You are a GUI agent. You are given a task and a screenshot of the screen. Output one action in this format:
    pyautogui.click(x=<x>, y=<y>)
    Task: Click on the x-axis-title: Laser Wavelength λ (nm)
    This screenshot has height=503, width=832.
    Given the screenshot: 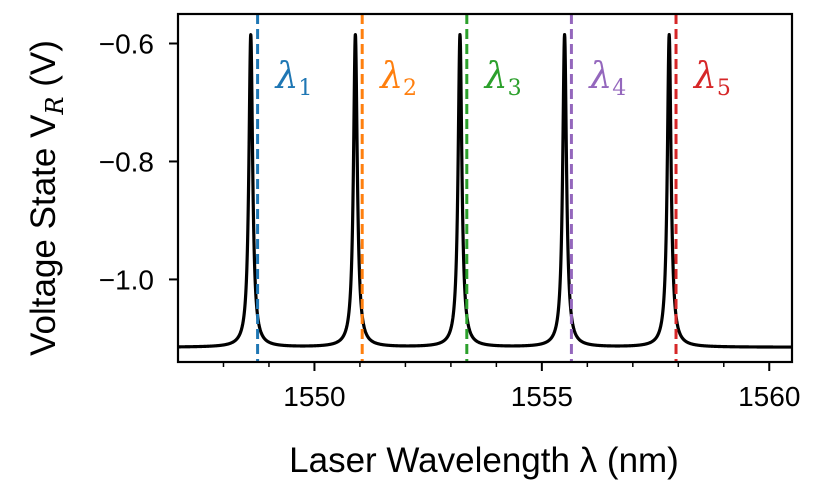 What is the action you would take?
    pyautogui.click(x=484, y=460)
    